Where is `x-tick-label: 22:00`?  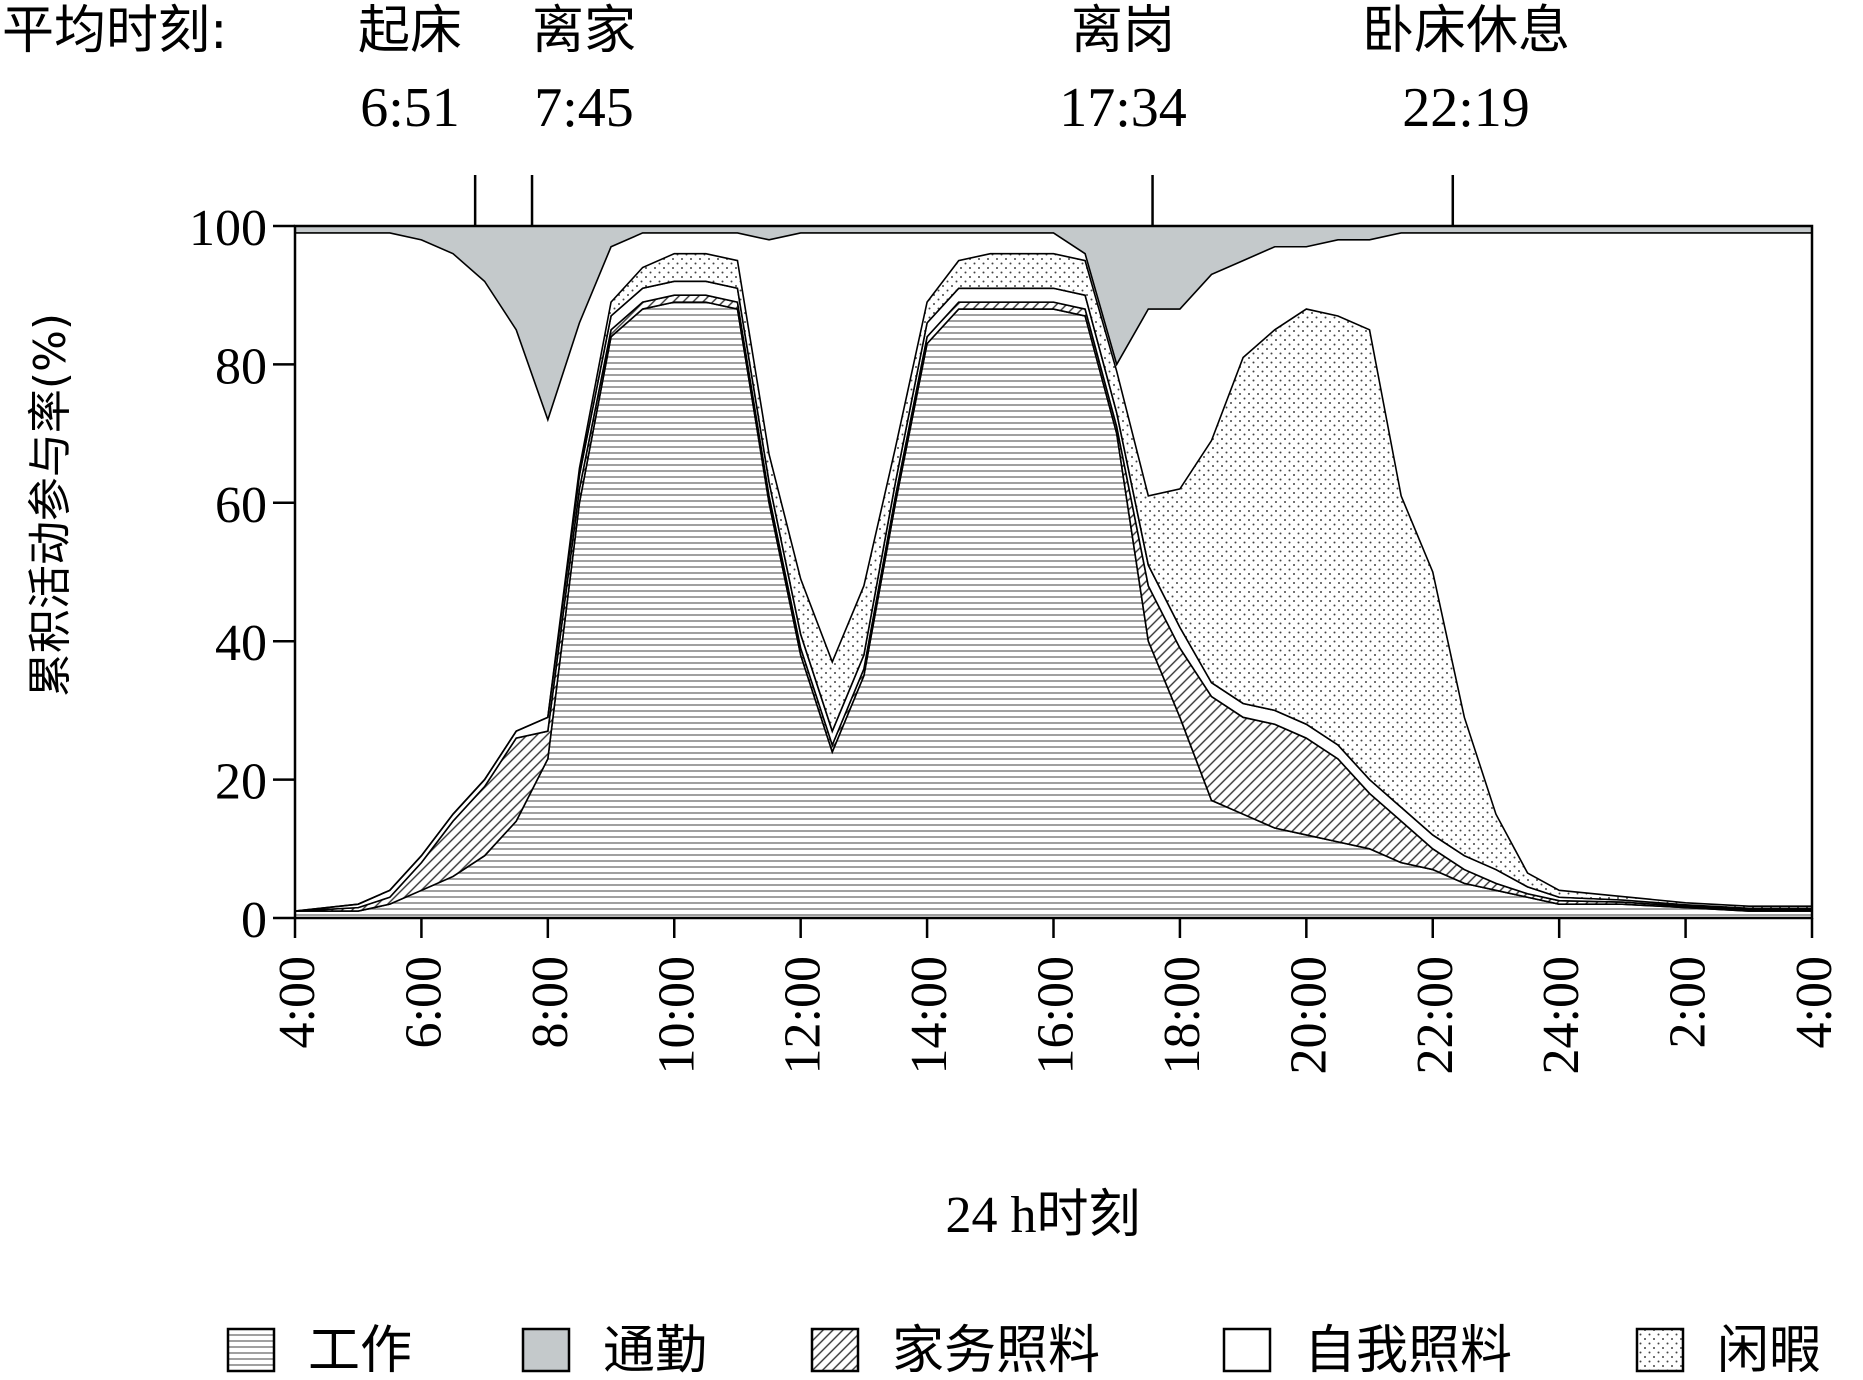 x-tick-label: 22:00 is located at coordinates (1435, 1015).